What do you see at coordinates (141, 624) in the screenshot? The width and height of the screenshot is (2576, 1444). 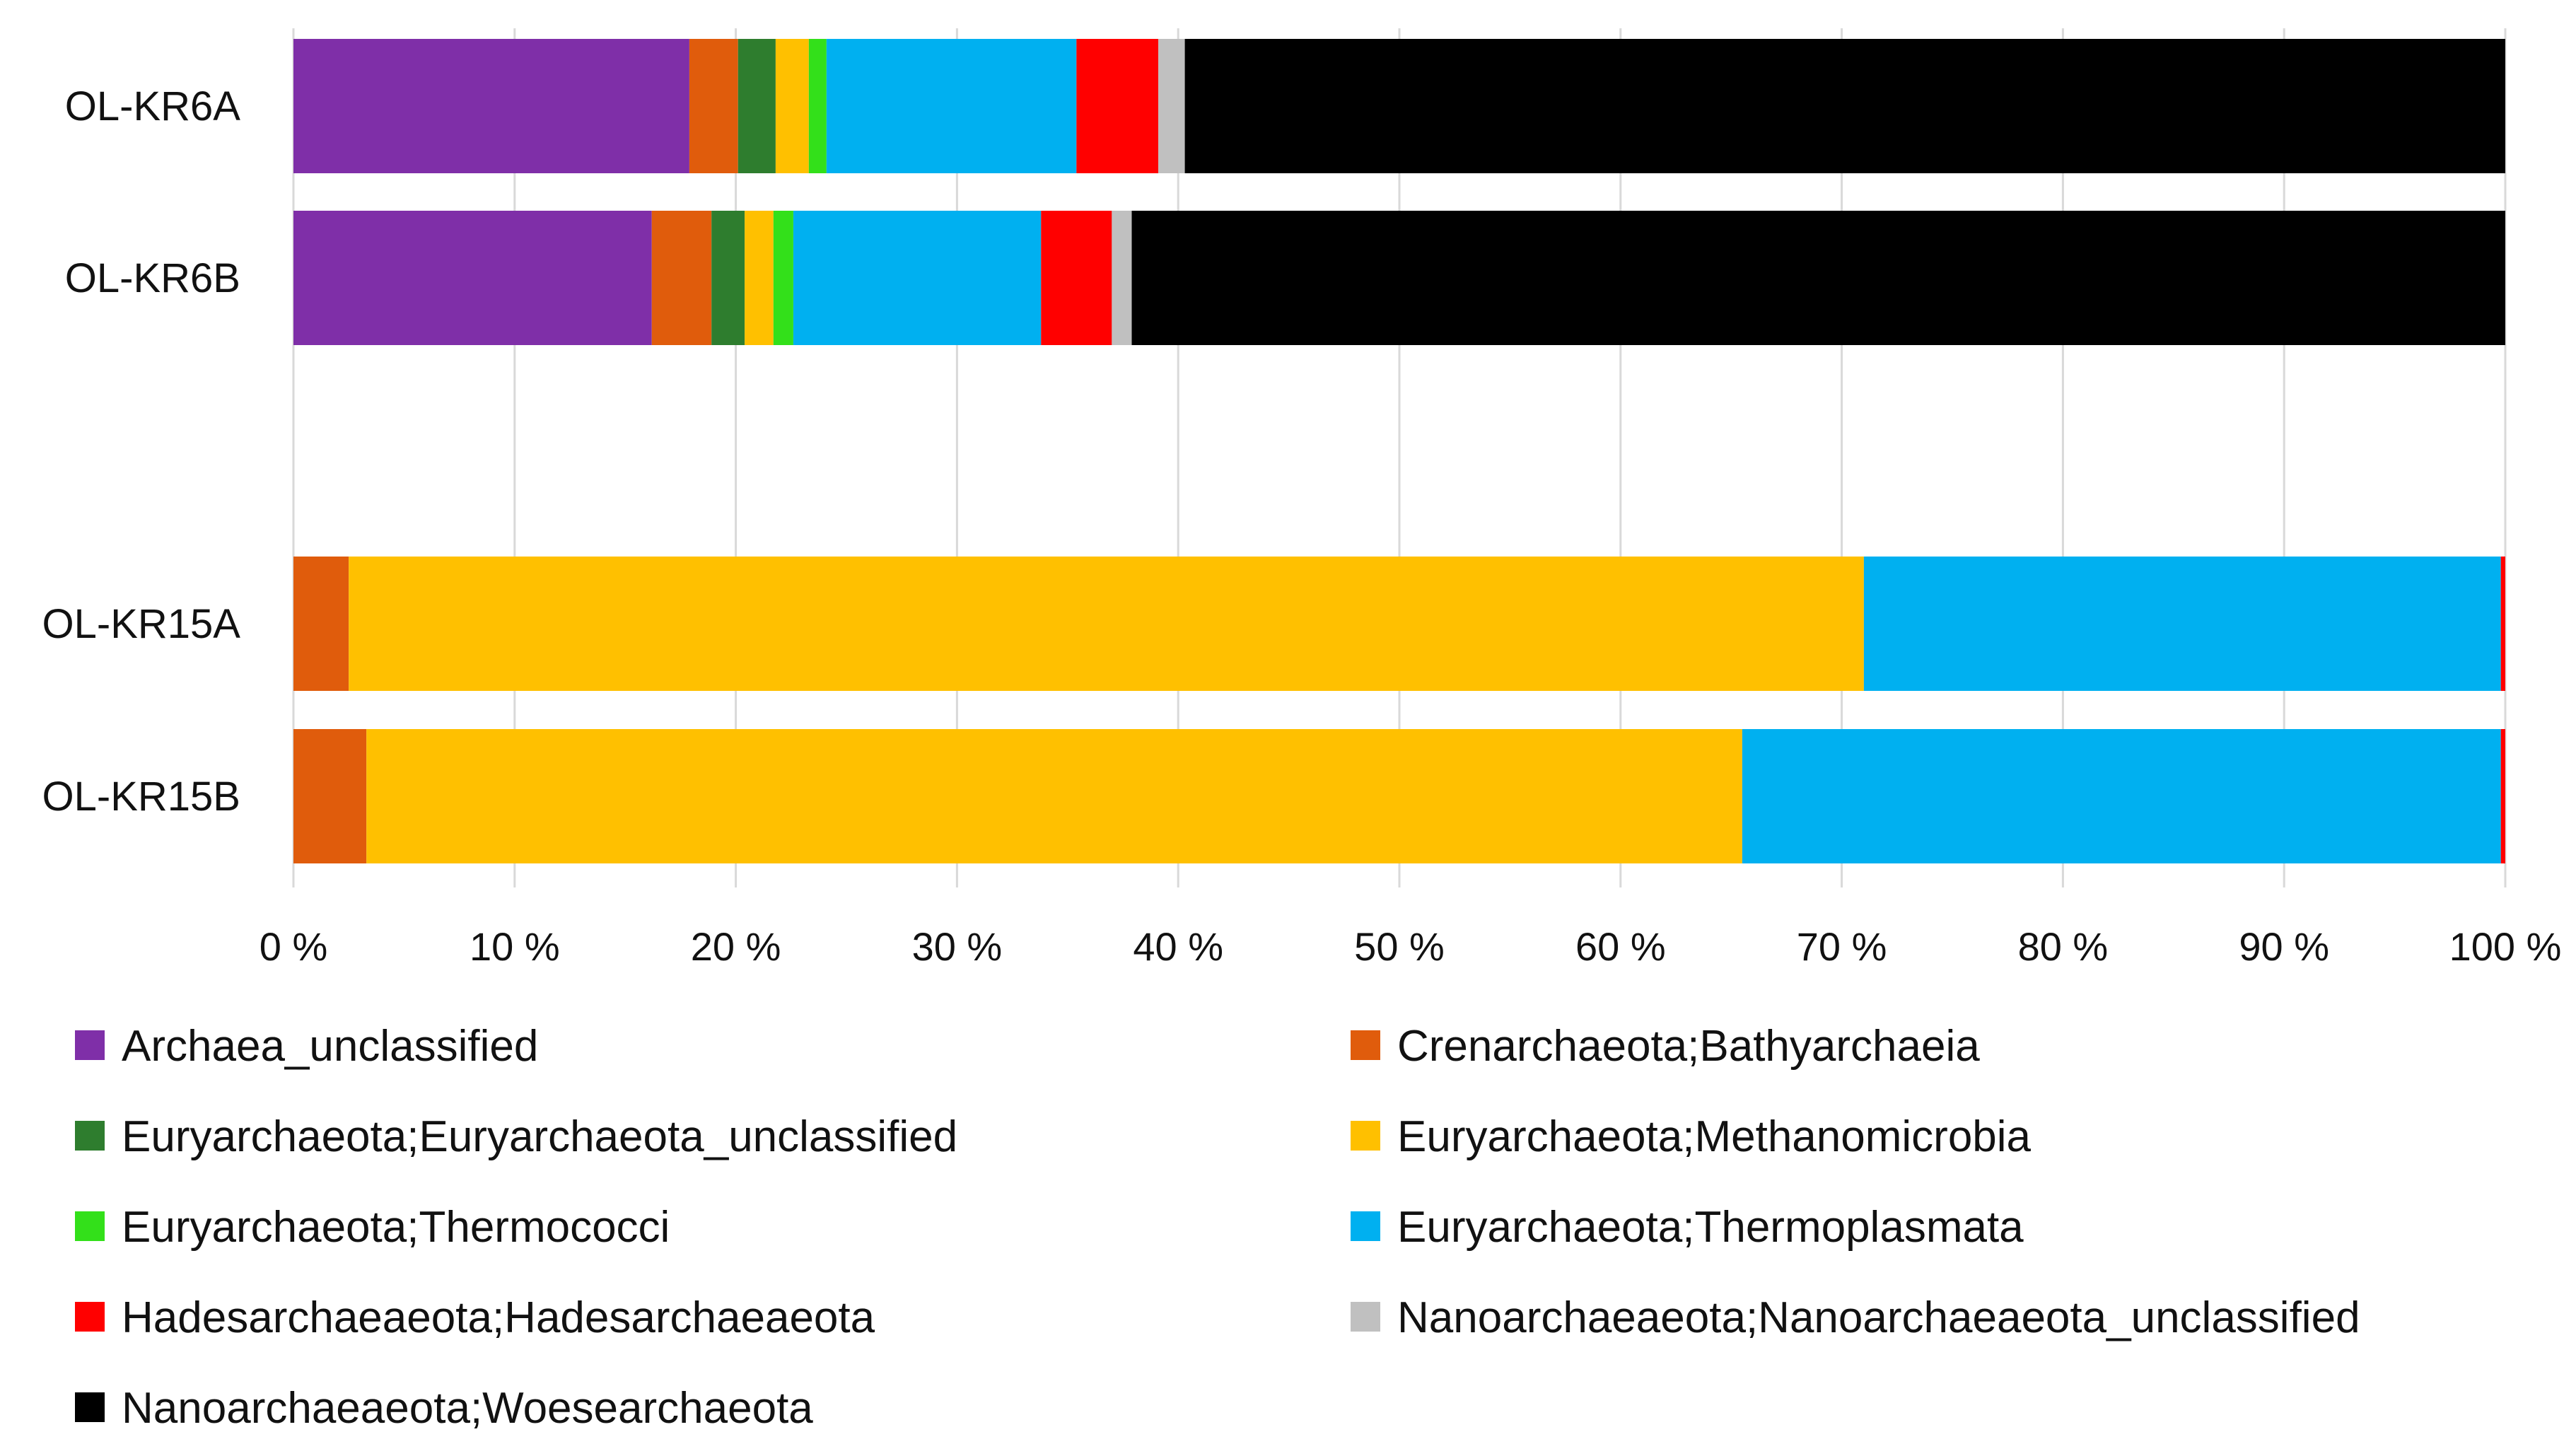 I see `category-label: OL-KR15A` at bounding box center [141, 624].